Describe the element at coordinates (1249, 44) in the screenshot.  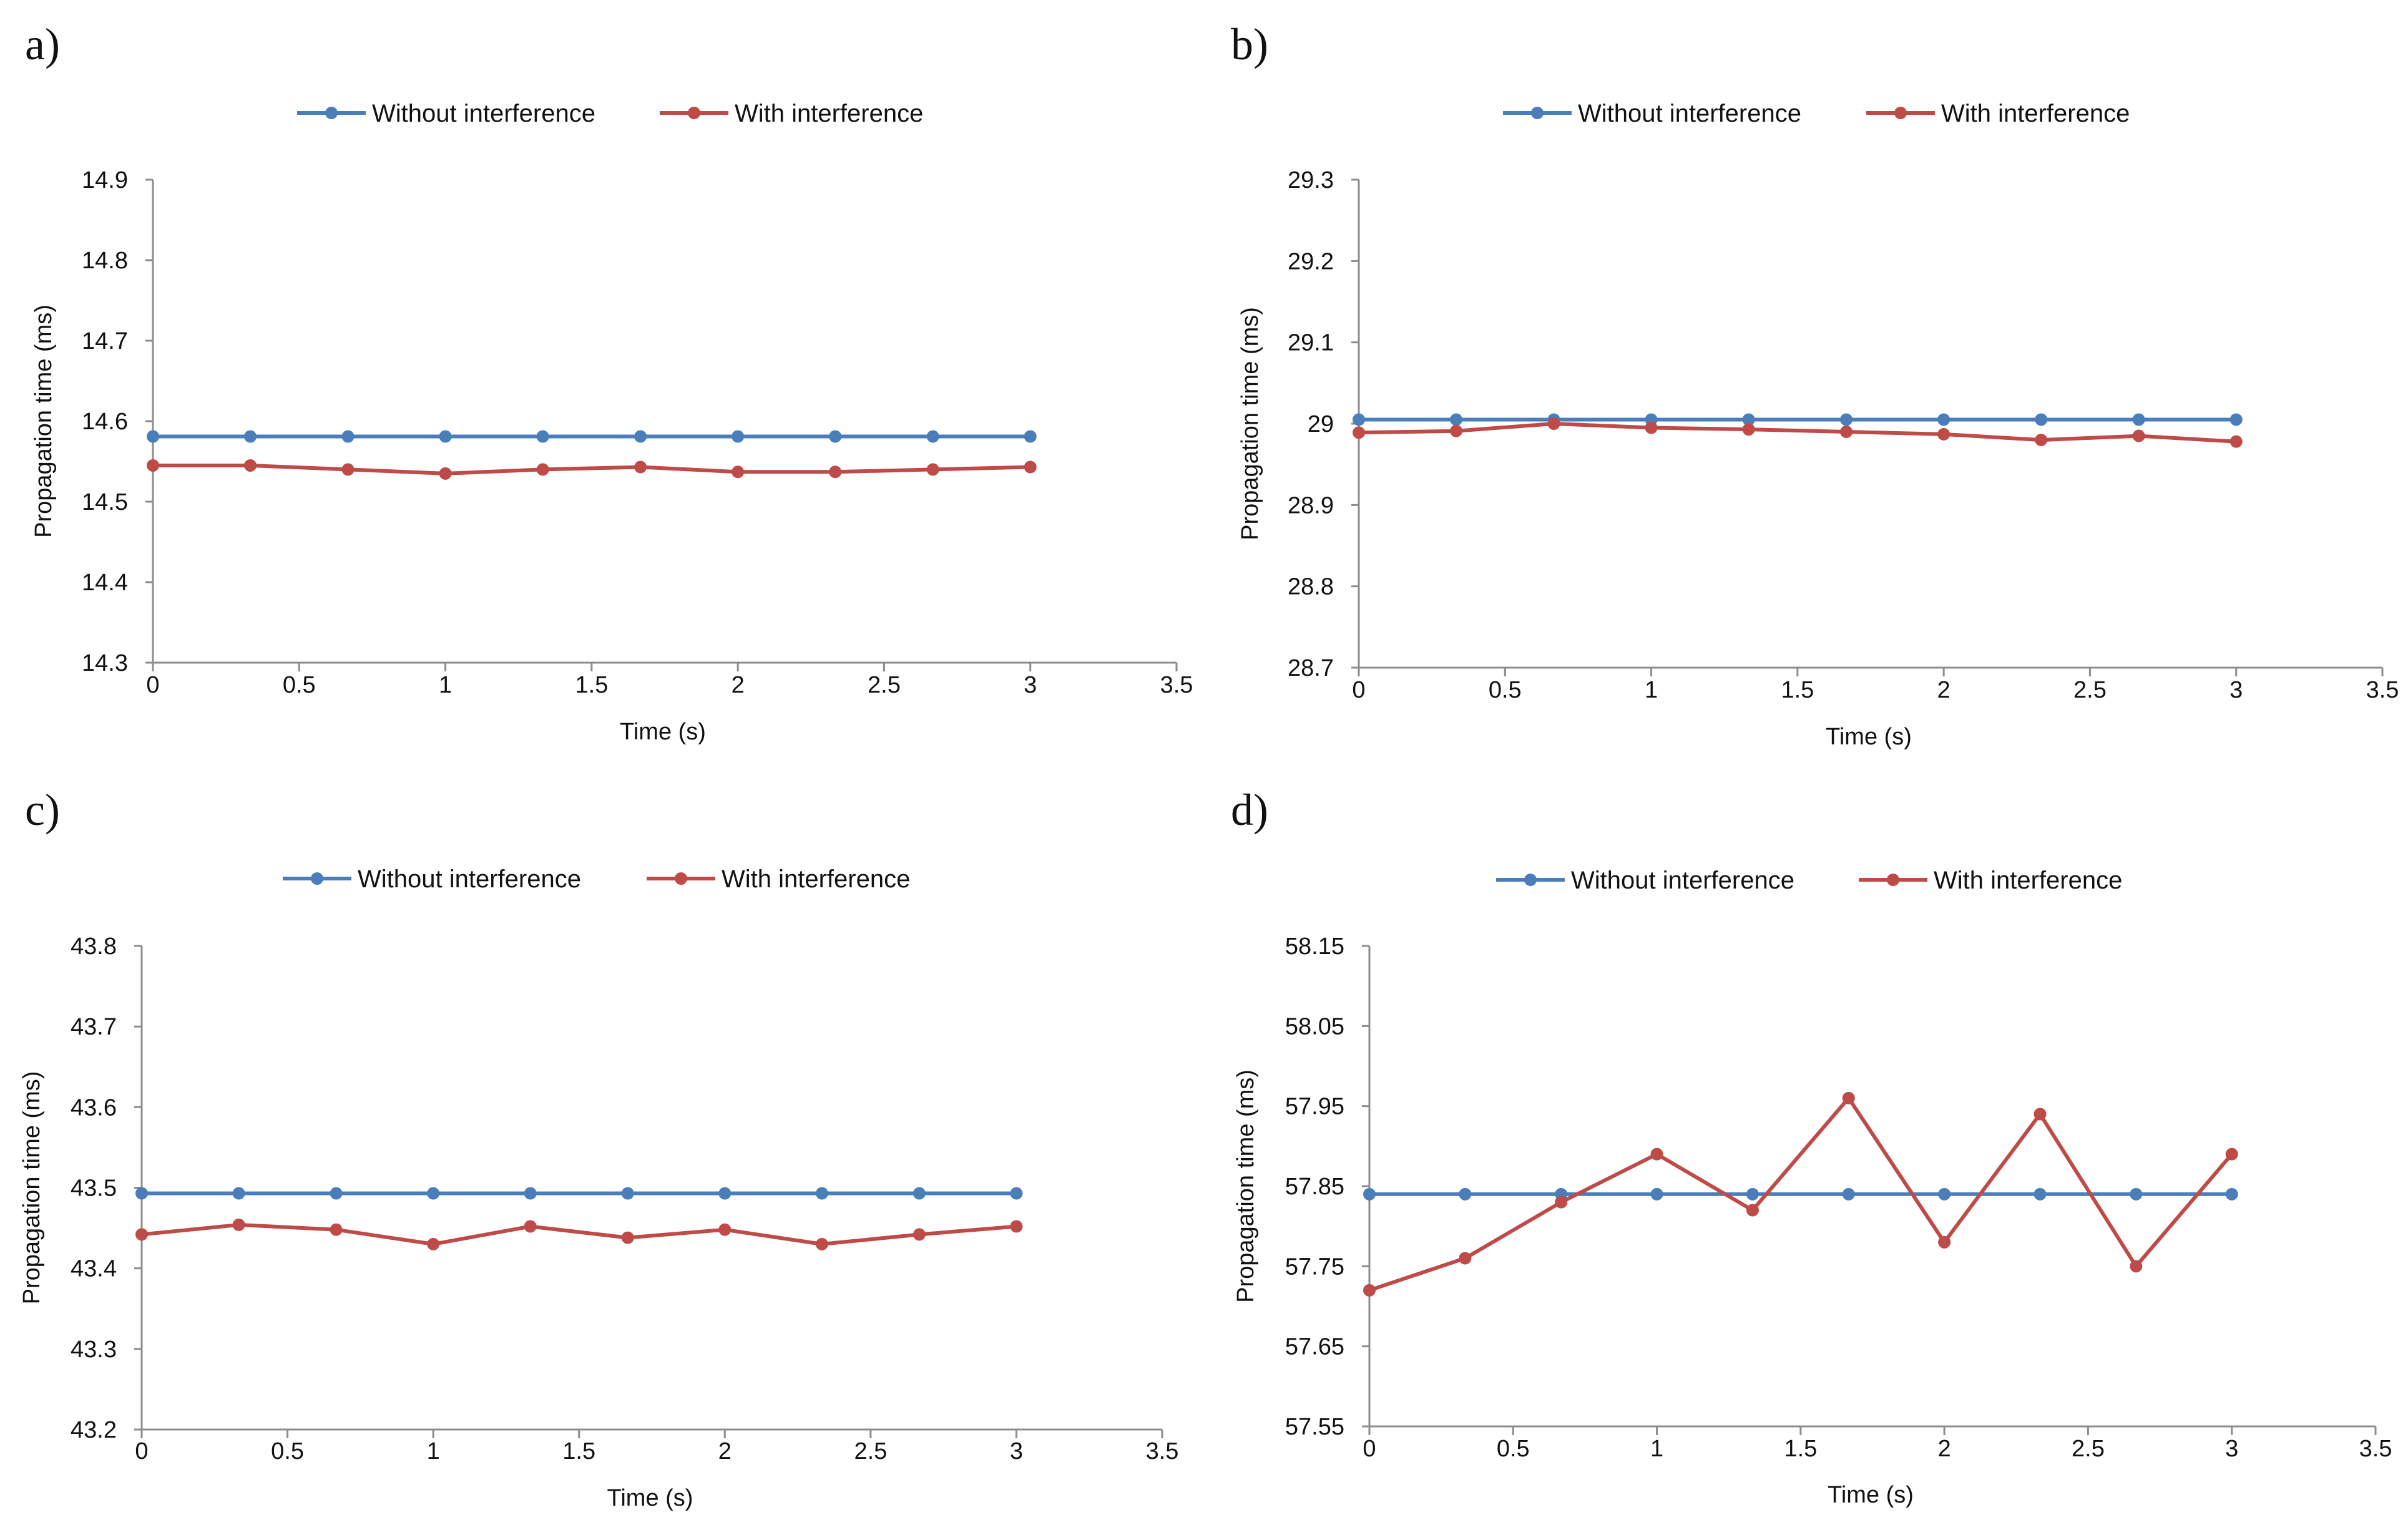
I see `panel-letter: b)` at that location.